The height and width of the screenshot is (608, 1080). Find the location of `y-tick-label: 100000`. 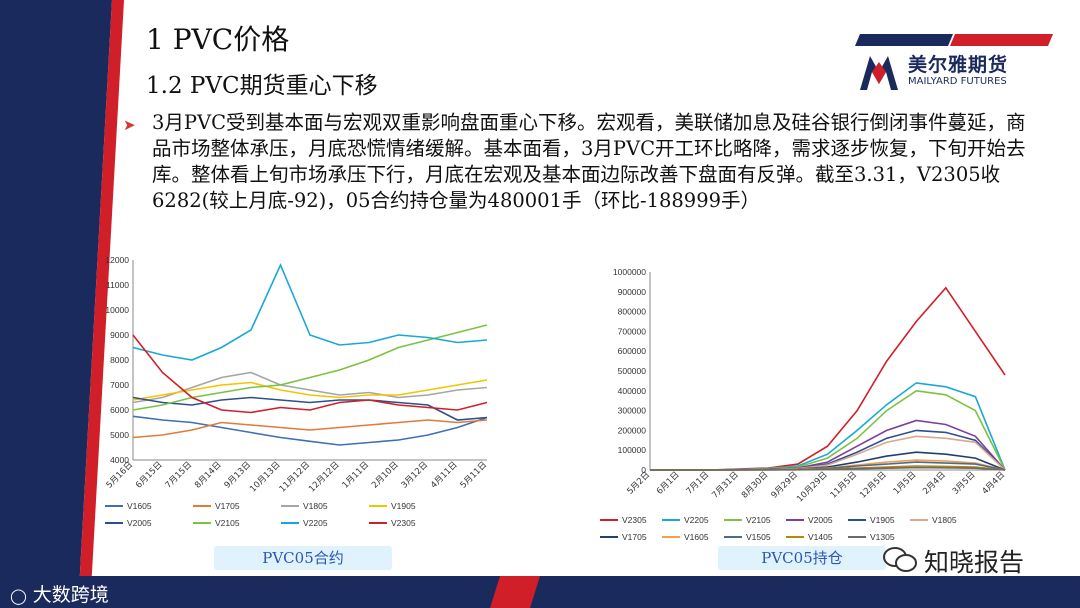

y-tick-label: 100000 is located at coordinates (632, 450).